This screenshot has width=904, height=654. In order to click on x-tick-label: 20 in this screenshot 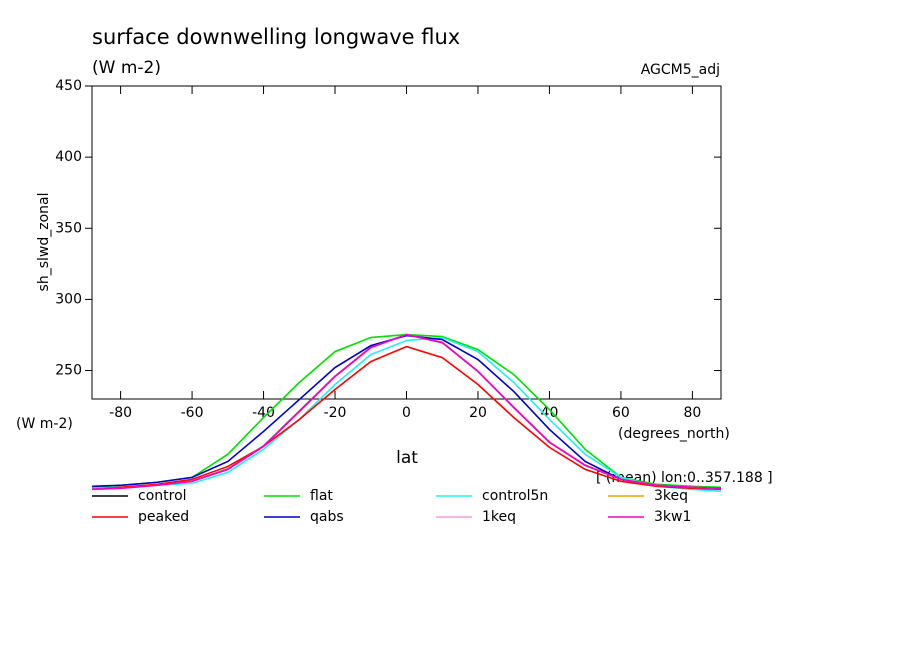, I will do `click(478, 413)`.